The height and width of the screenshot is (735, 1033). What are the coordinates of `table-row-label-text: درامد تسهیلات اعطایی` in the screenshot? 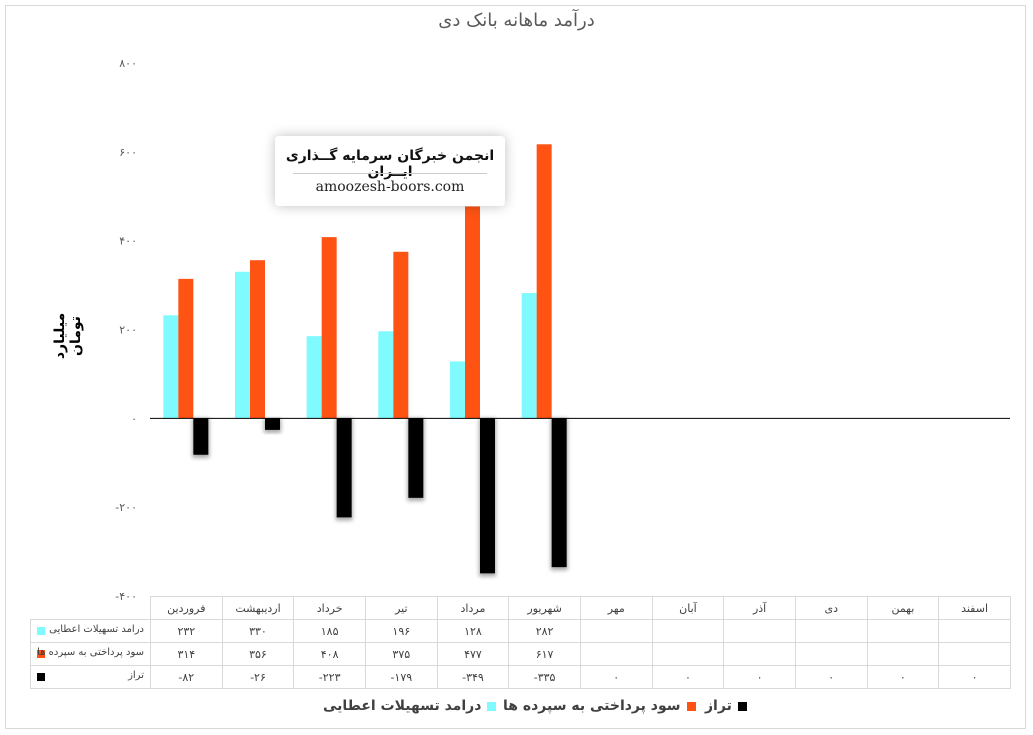 It's located at (96, 629).